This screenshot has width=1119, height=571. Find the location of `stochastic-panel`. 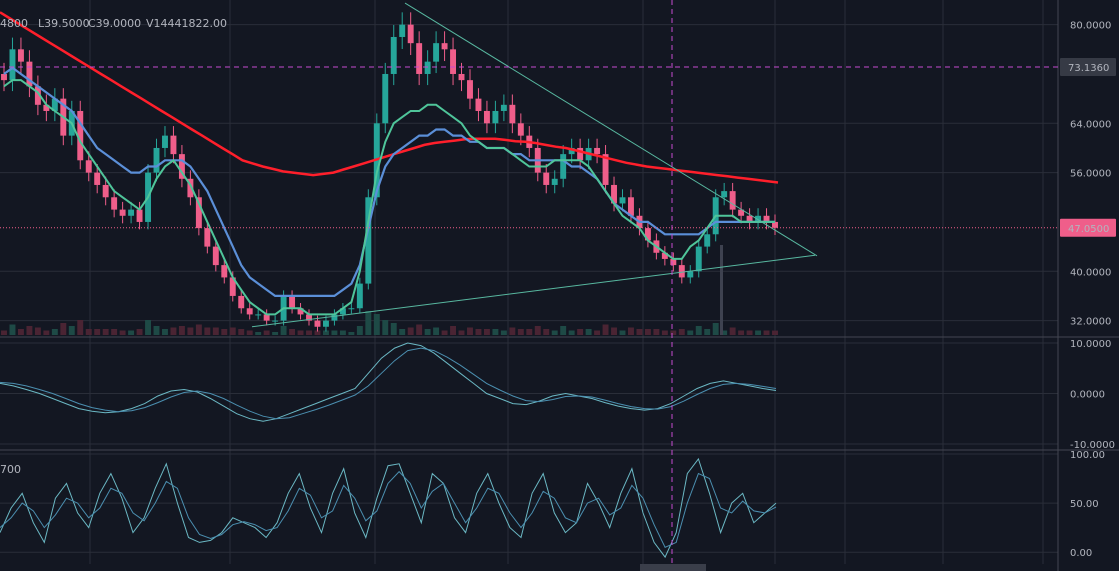

stochastic-panel is located at coordinates (388, 508).